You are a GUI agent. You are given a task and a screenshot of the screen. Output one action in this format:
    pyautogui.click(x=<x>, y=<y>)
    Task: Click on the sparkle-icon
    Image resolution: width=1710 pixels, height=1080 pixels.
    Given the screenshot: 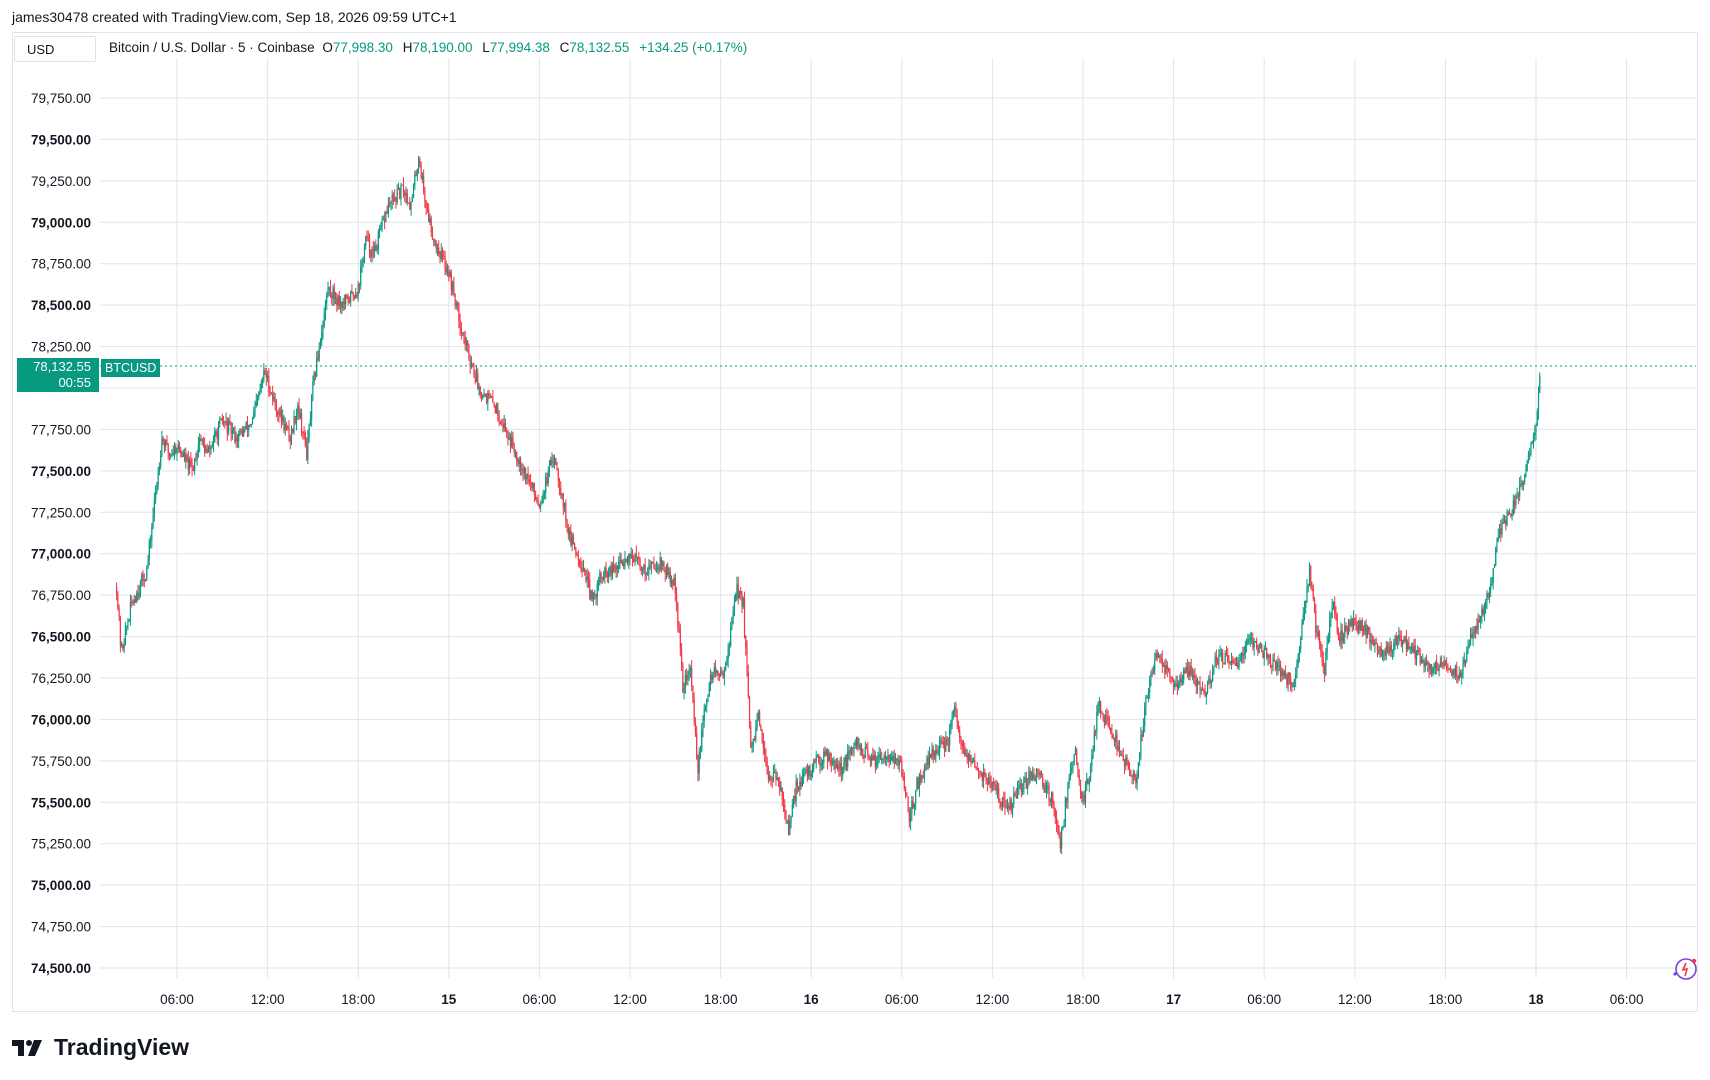 What is the action you would take?
    pyautogui.click(x=1684, y=969)
    